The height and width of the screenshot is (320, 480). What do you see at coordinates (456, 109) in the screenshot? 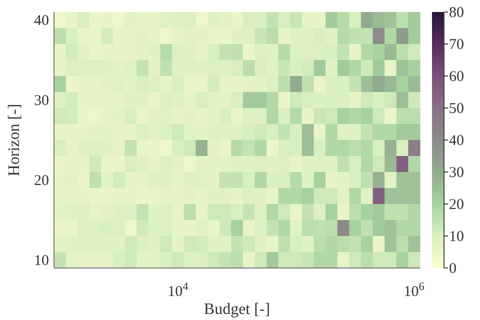
I see `color-bar-label: 50` at bounding box center [456, 109].